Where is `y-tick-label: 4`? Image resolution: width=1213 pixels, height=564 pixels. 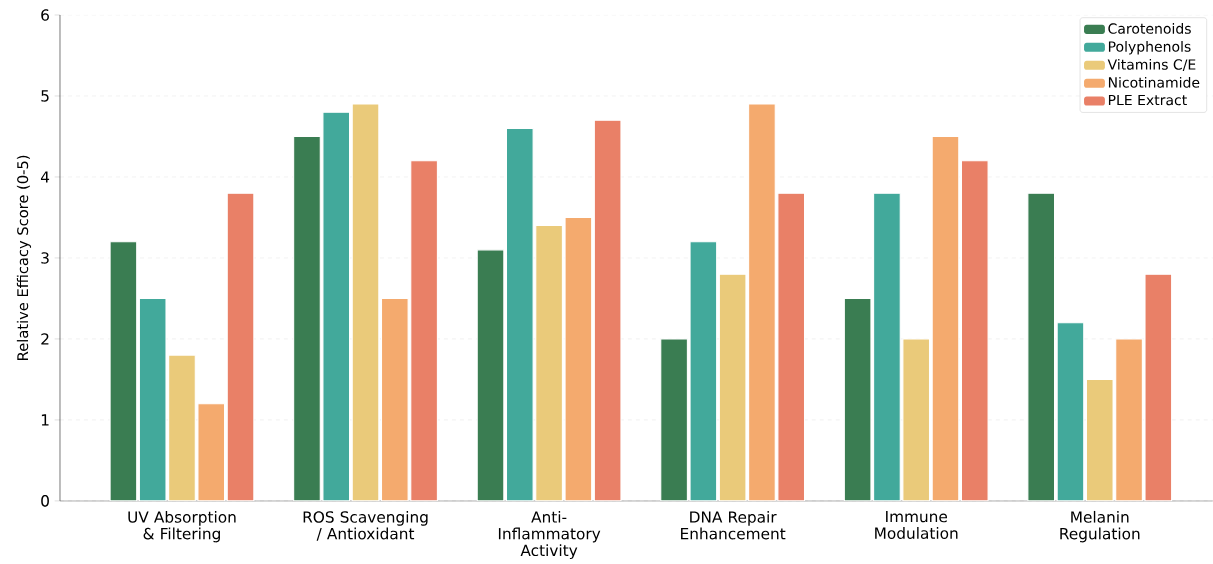
y-tick-label: 4 is located at coordinates (45, 177).